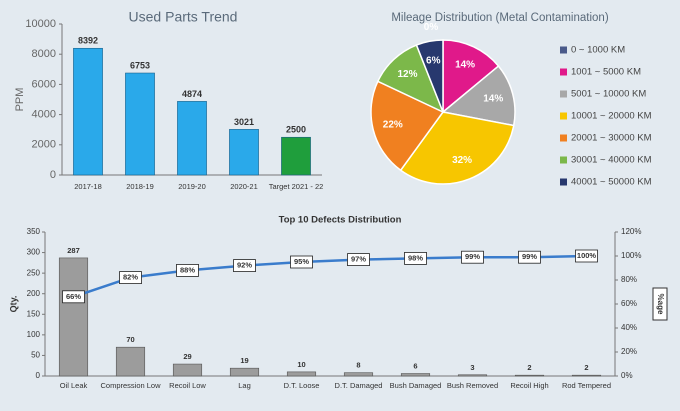 The width and height of the screenshot is (680, 411). What do you see at coordinates (88, 186) in the screenshot?
I see `x-tick-label: 2017-18` at bounding box center [88, 186].